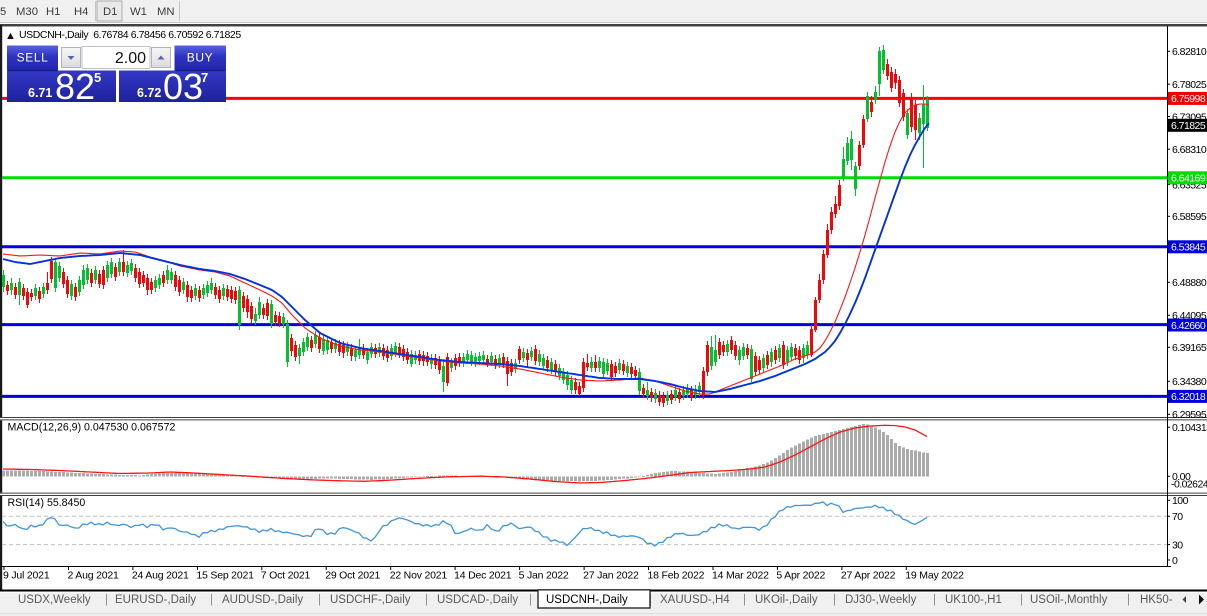  What do you see at coordinates (160, 575) in the screenshot?
I see `svg-text: 24 Aug 2021` at bounding box center [160, 575].